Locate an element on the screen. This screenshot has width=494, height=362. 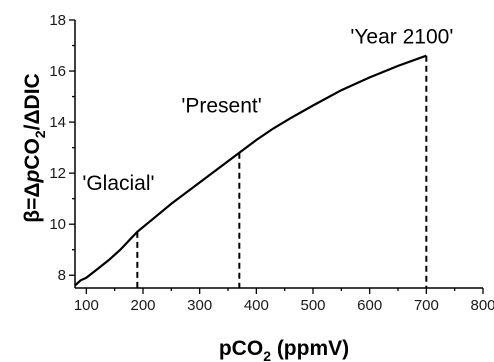
marker-annotation: 'Glacial' is located at coordinates (118, 183).